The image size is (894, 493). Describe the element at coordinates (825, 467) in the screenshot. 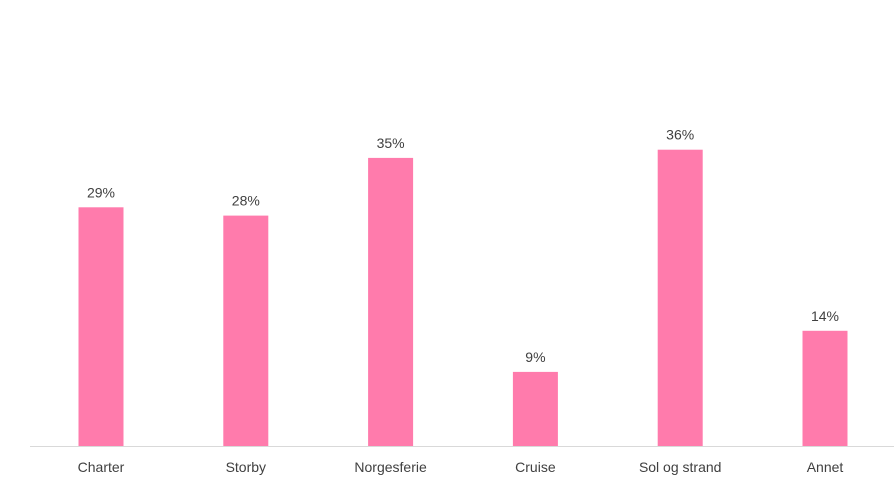

I see `x-tick-label: Annet` at that location.